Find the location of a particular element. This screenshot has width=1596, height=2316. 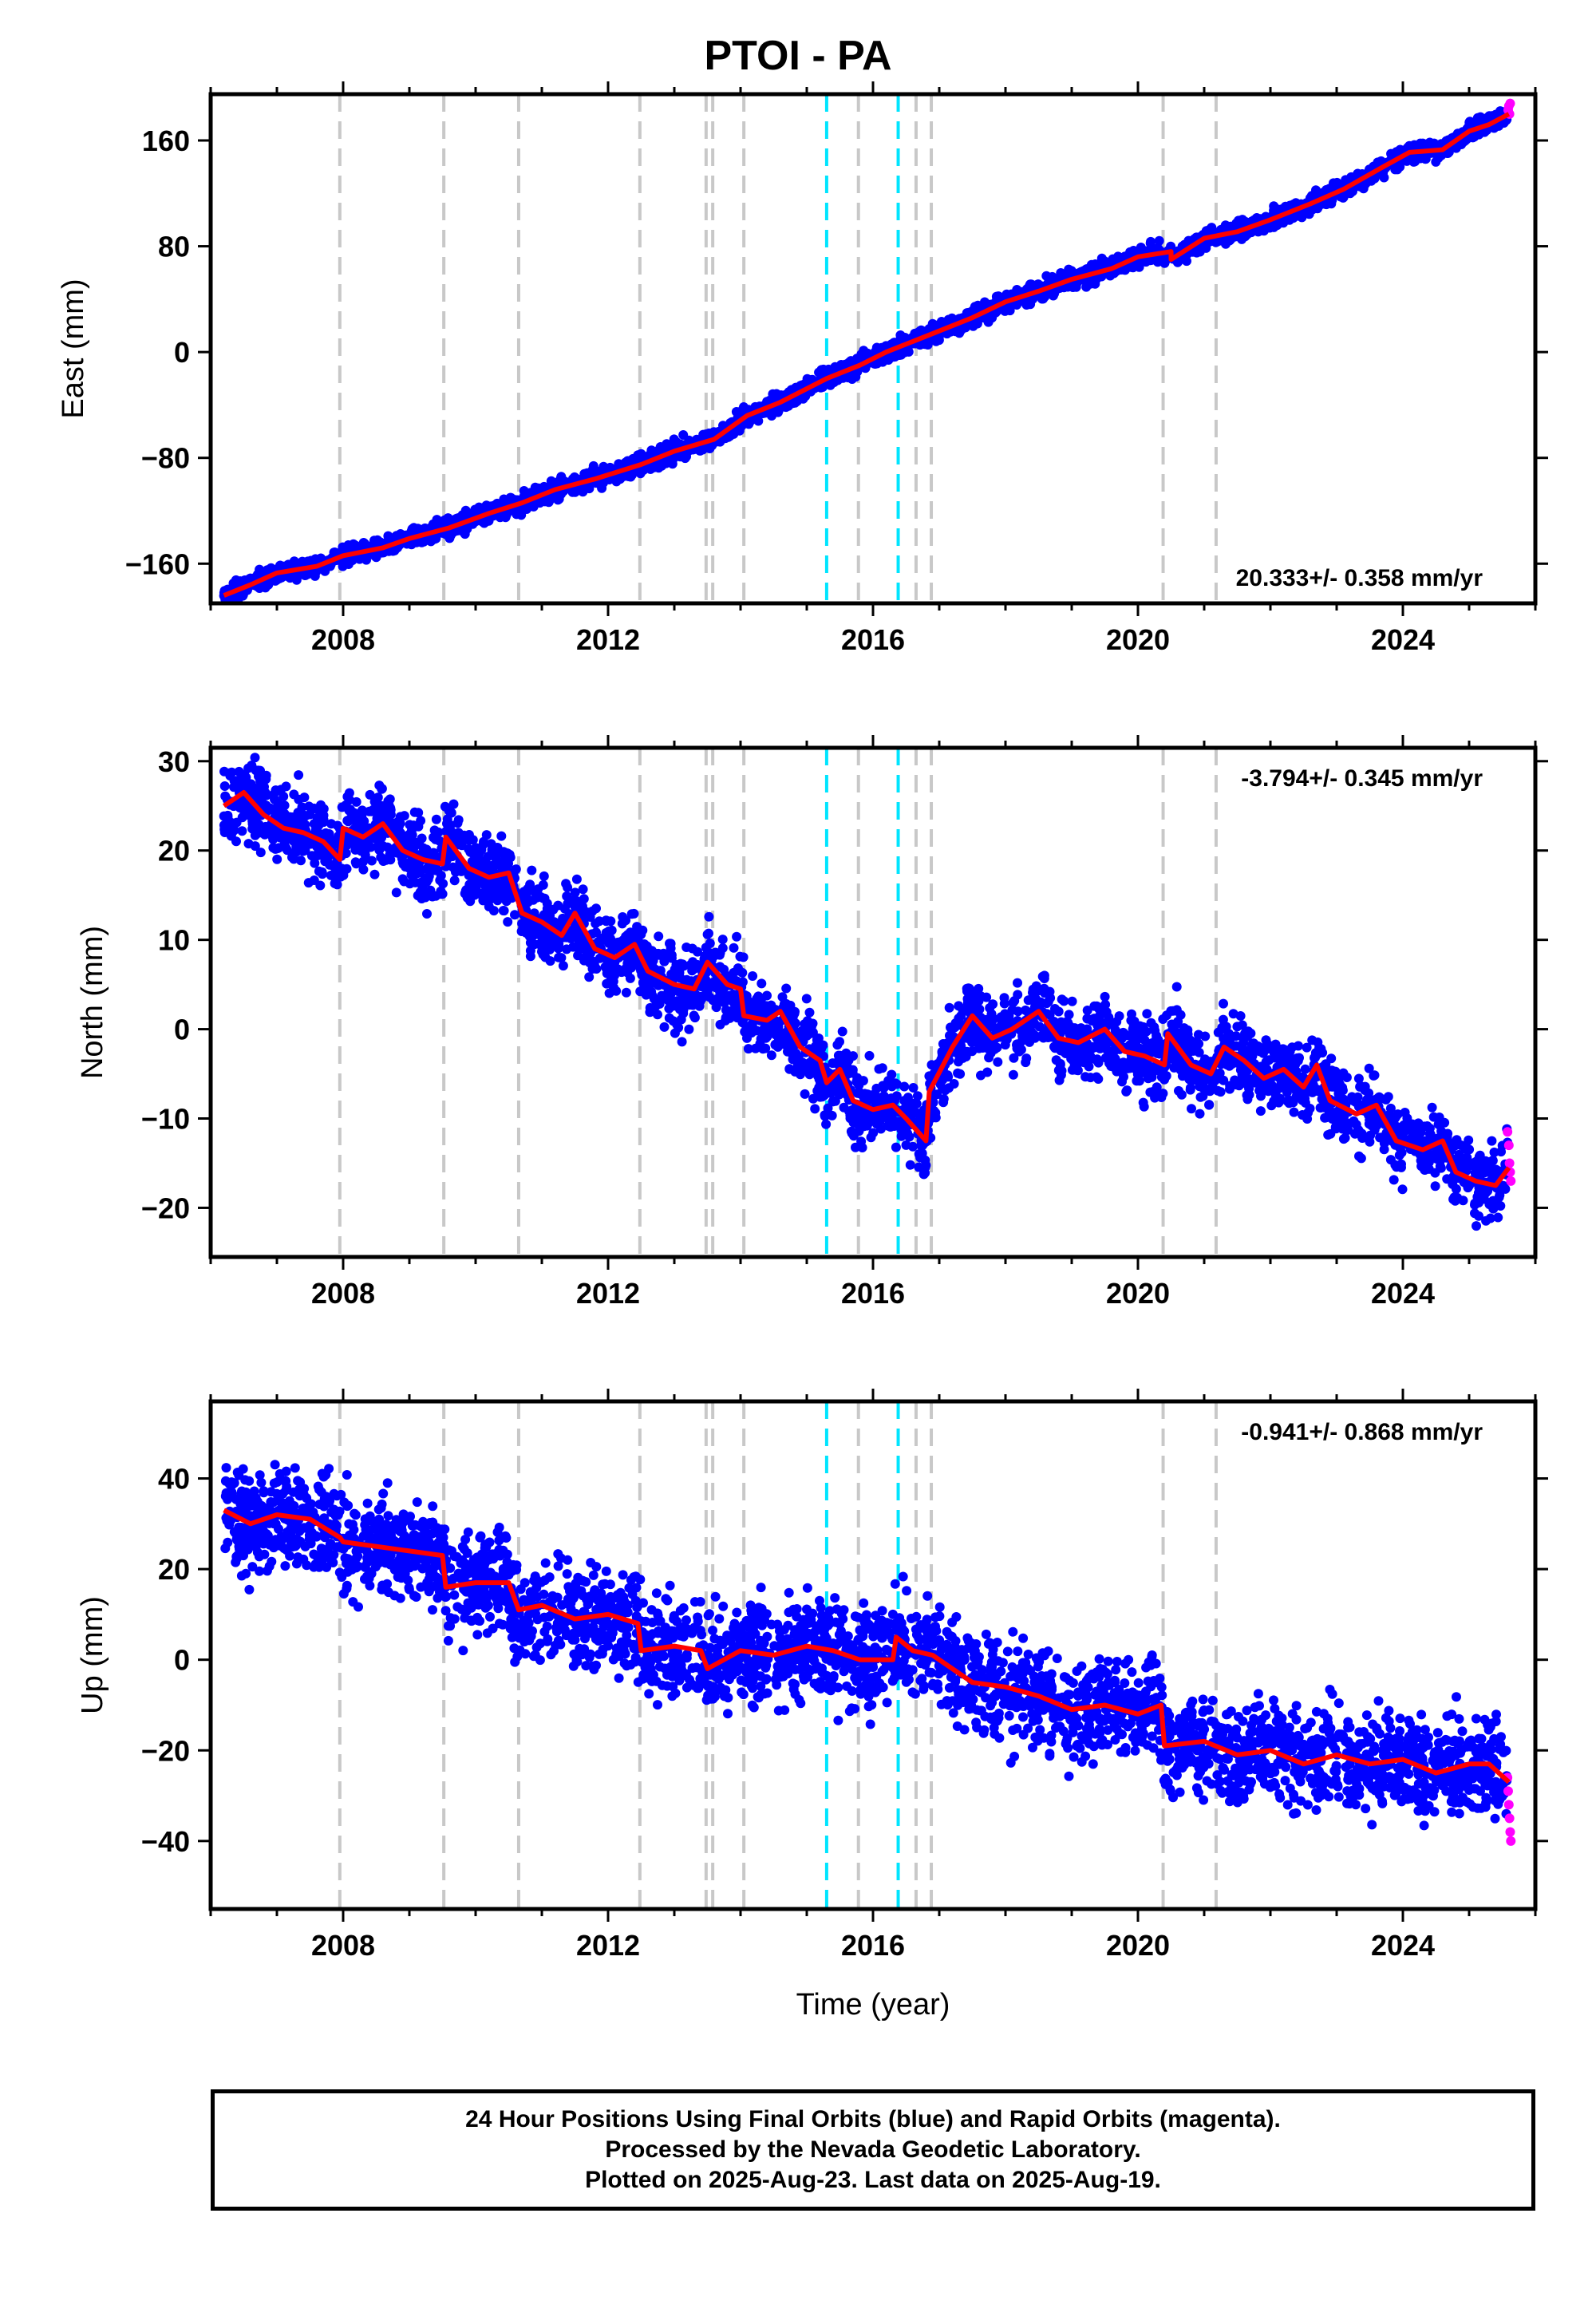

event-lines is located at coordinates (778, 1002).